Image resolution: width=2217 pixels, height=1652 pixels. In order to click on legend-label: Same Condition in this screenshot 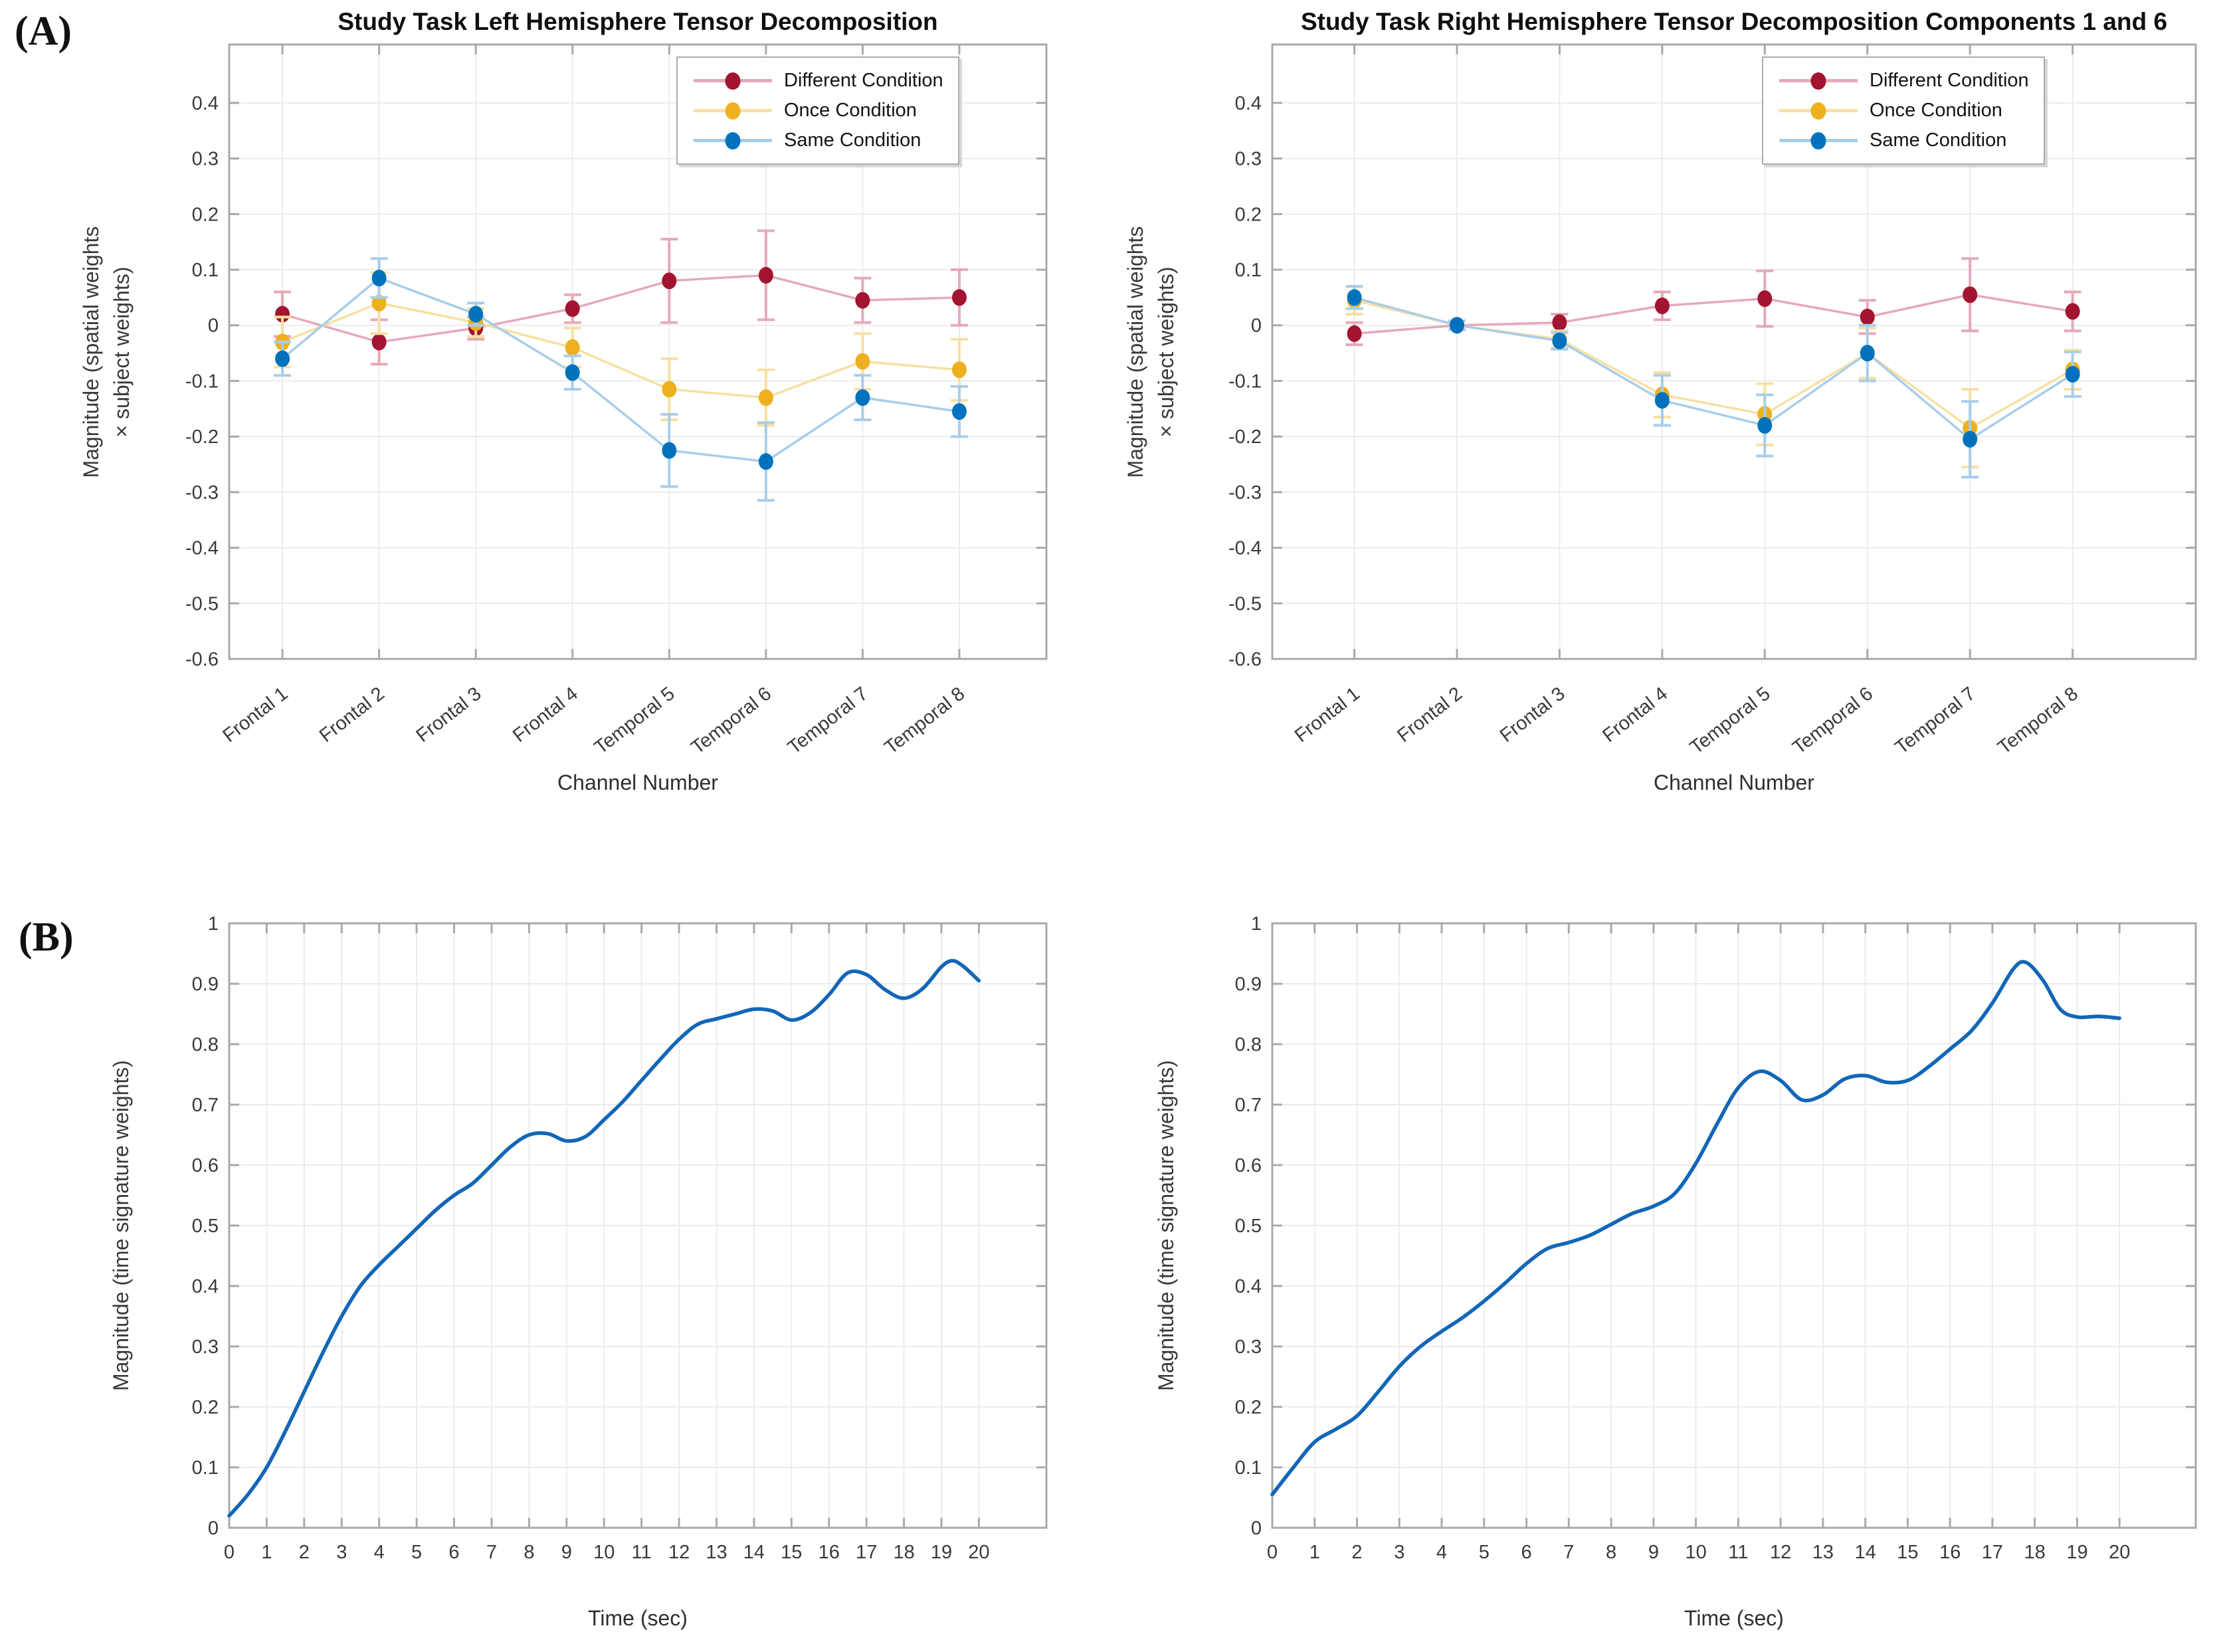, I will do `click(852, 140)`.